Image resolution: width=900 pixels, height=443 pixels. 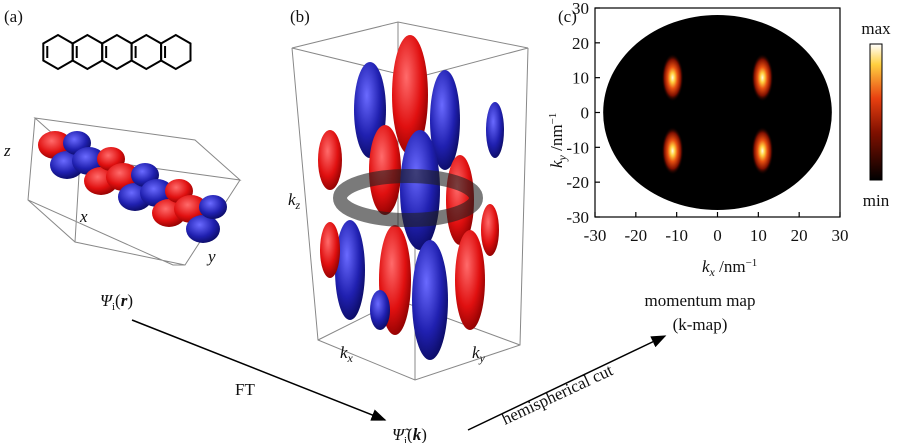 What do you see at coordinates (700, 324) in the screenshot?
I see `result-label: (k-map)` at bounding box center [700, 324].